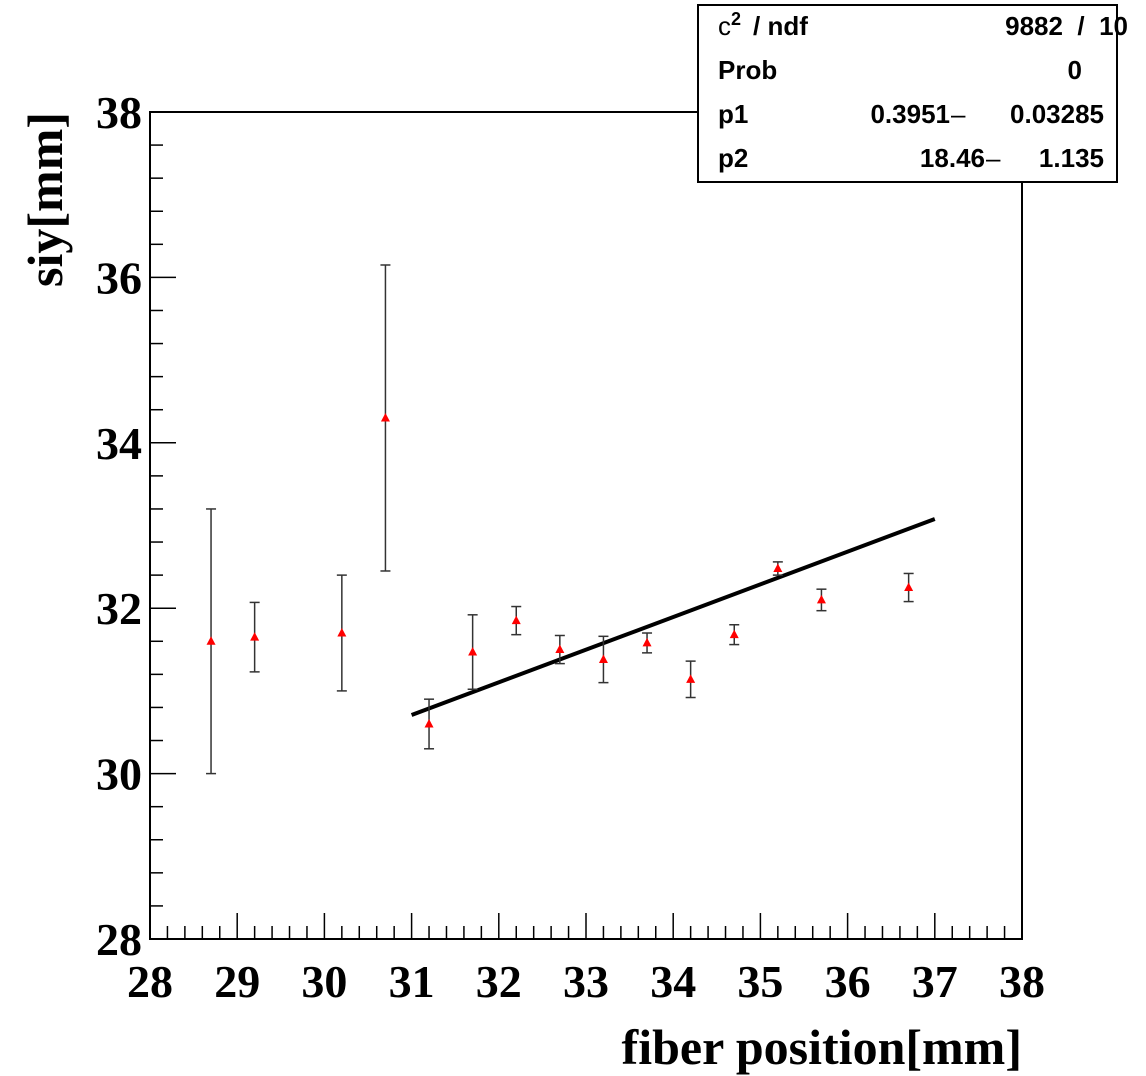  What do you see at coordinates (1075, 70) in the screenshot?
I see `stats-prob-value: 0` at bounding box center [1075, 70].